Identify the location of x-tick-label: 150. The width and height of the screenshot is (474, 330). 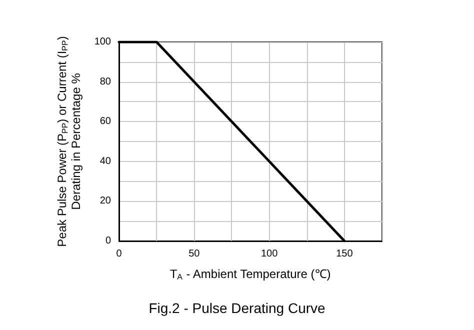
(345, 254).